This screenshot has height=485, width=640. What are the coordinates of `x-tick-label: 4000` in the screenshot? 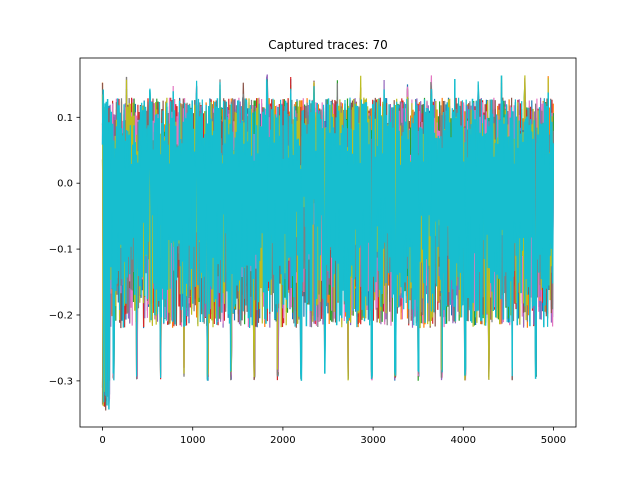 It's located at (463, 440).